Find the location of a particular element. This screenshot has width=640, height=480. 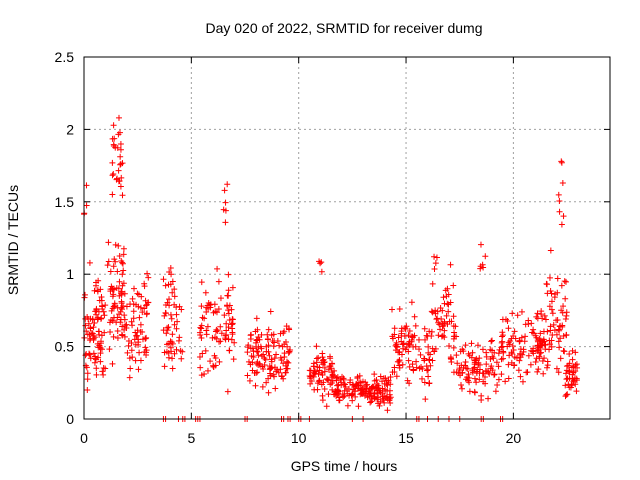

x-tick-label: 20 is located at coordinates (514, 438).